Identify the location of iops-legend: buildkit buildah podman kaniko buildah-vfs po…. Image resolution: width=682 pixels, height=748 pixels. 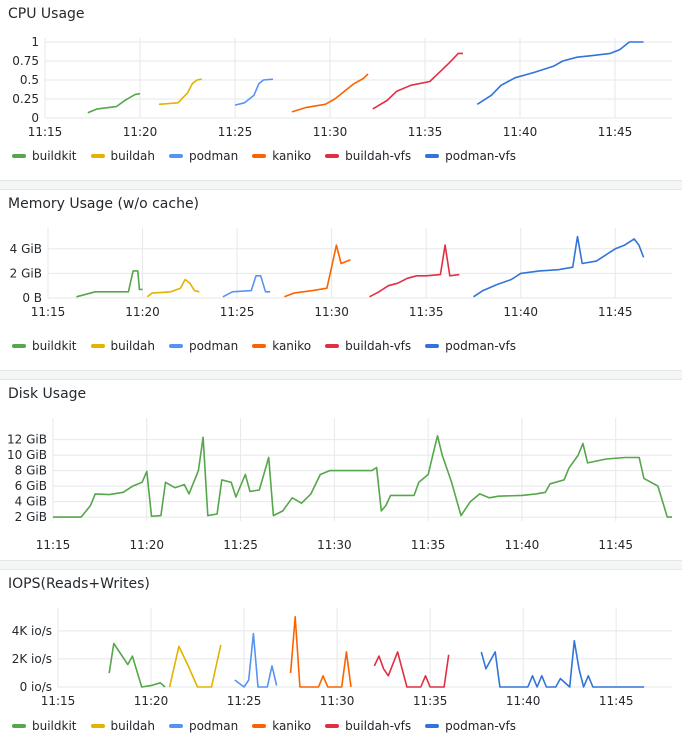
(264, 726).